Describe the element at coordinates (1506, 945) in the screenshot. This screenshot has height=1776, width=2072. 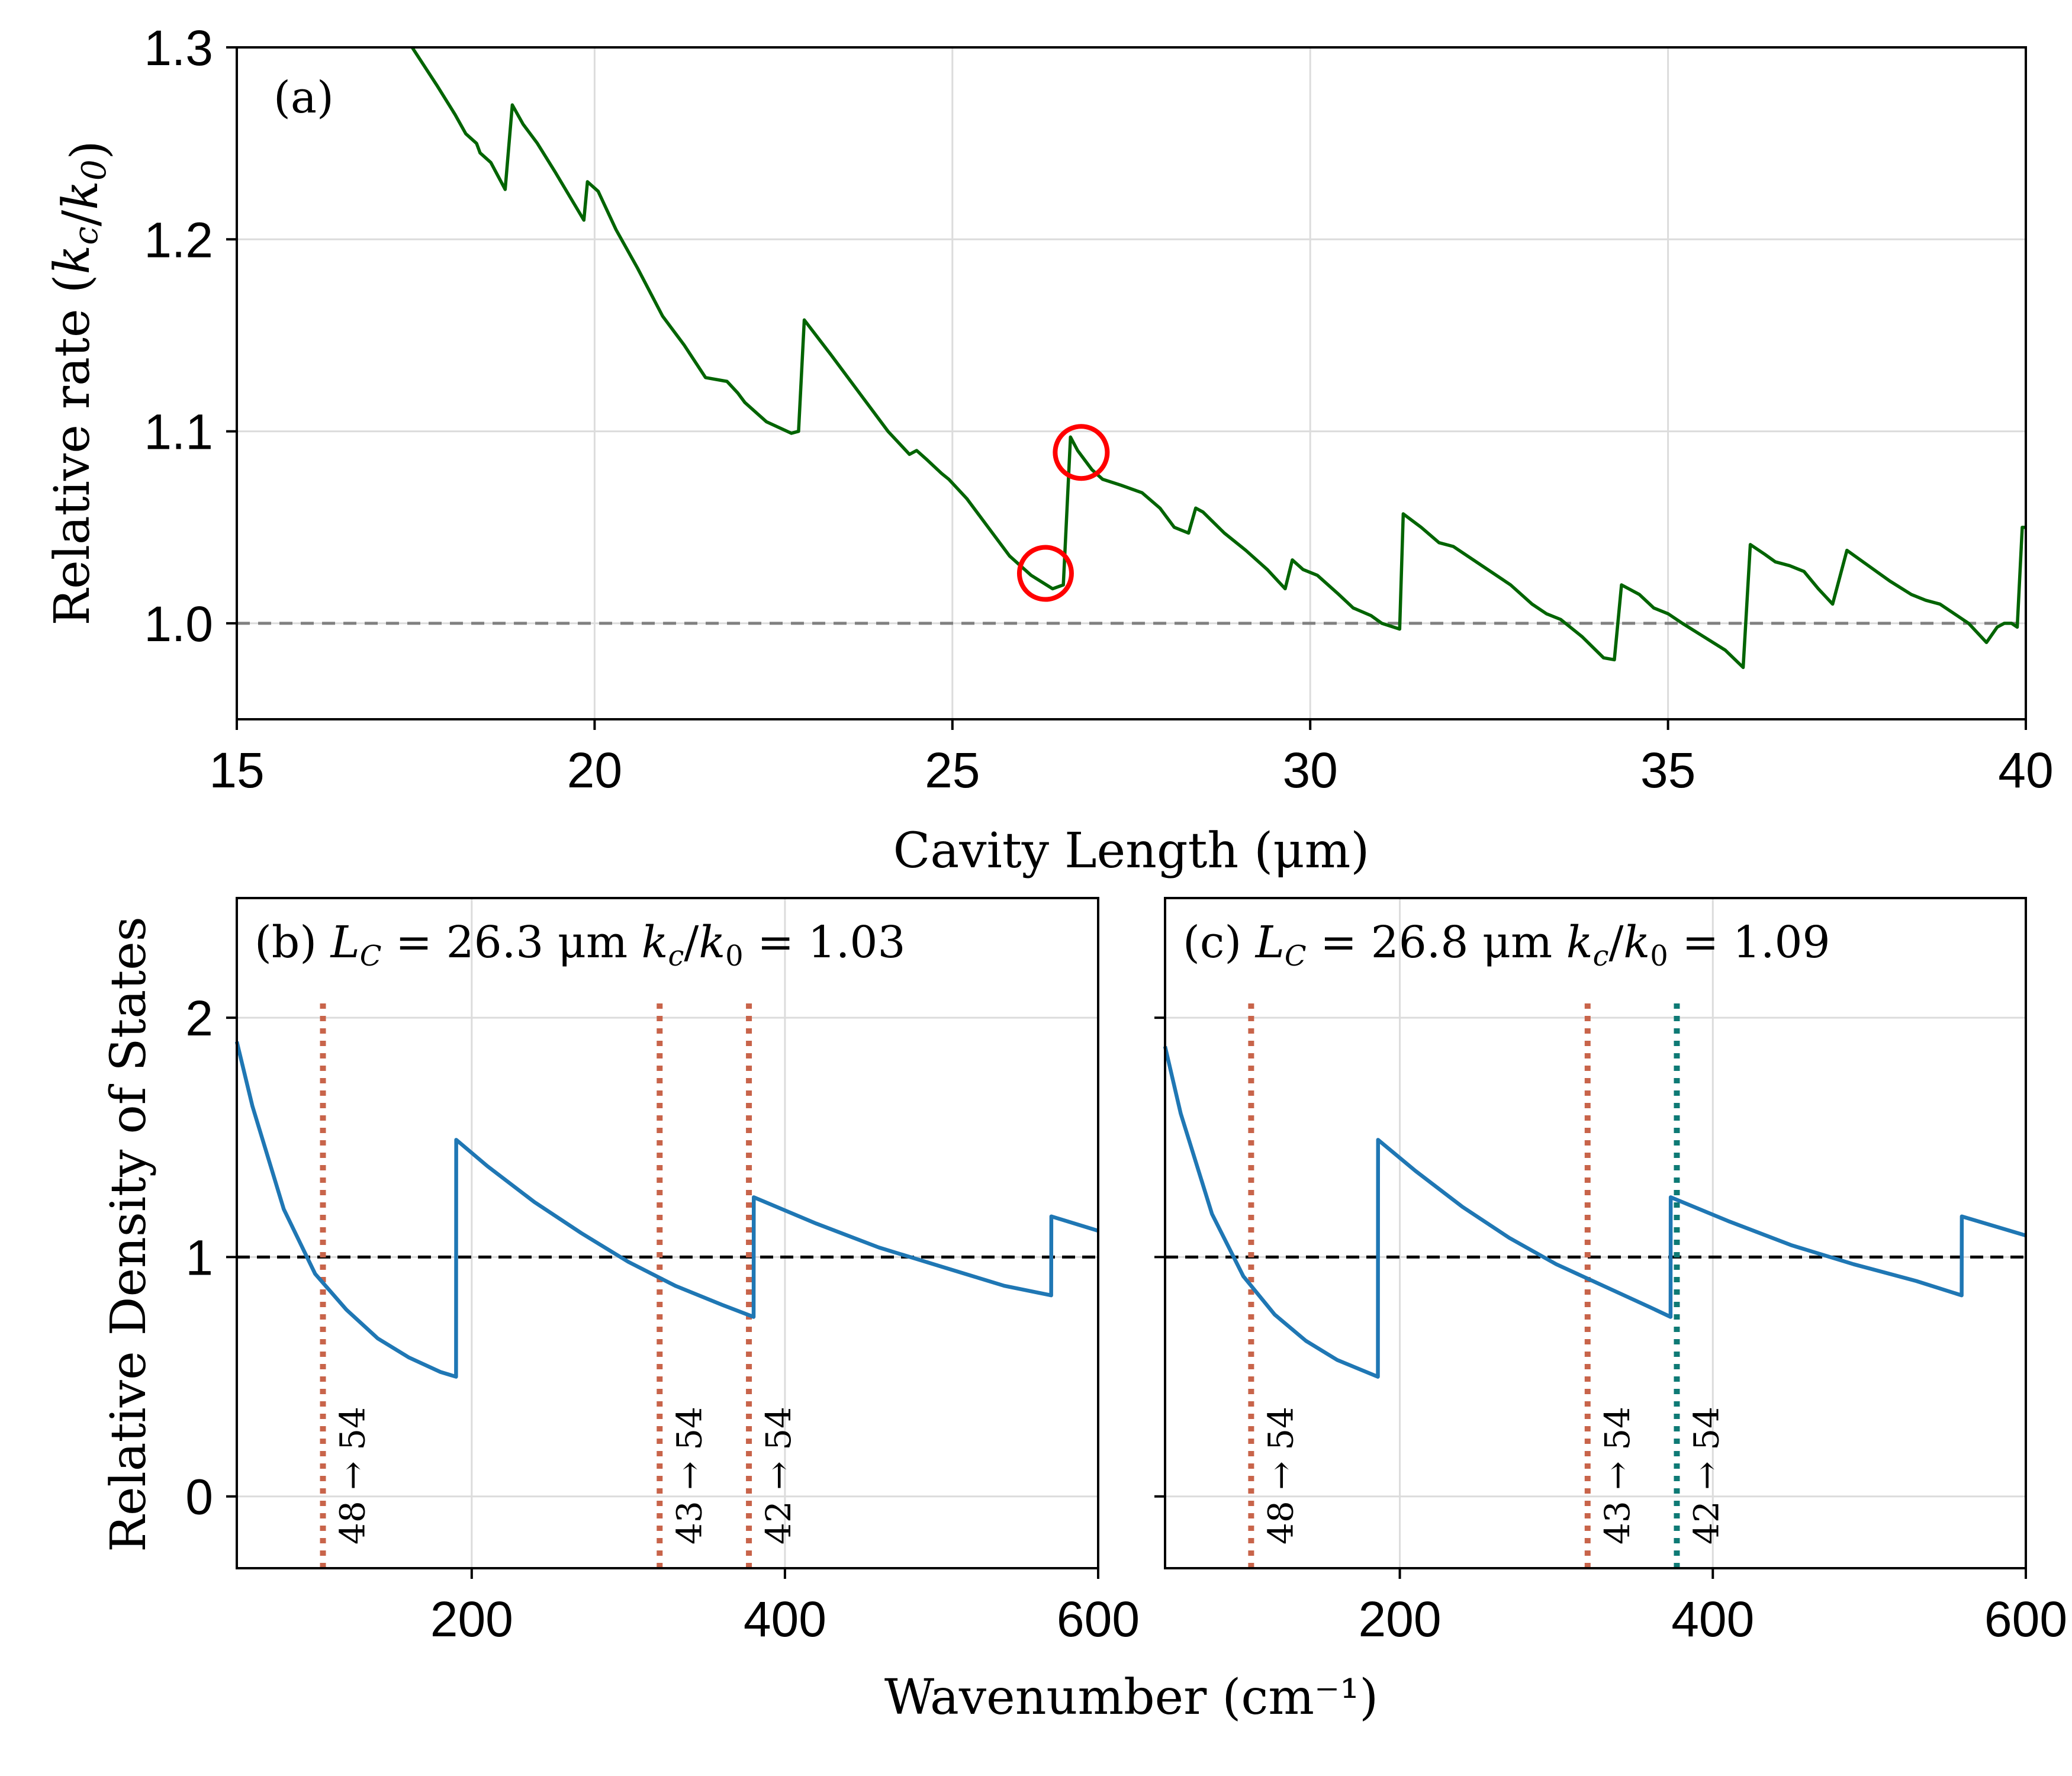
I see `panel-title-c: (c) LC = 26.8 μm kc/k0 = 1.09` at that location.